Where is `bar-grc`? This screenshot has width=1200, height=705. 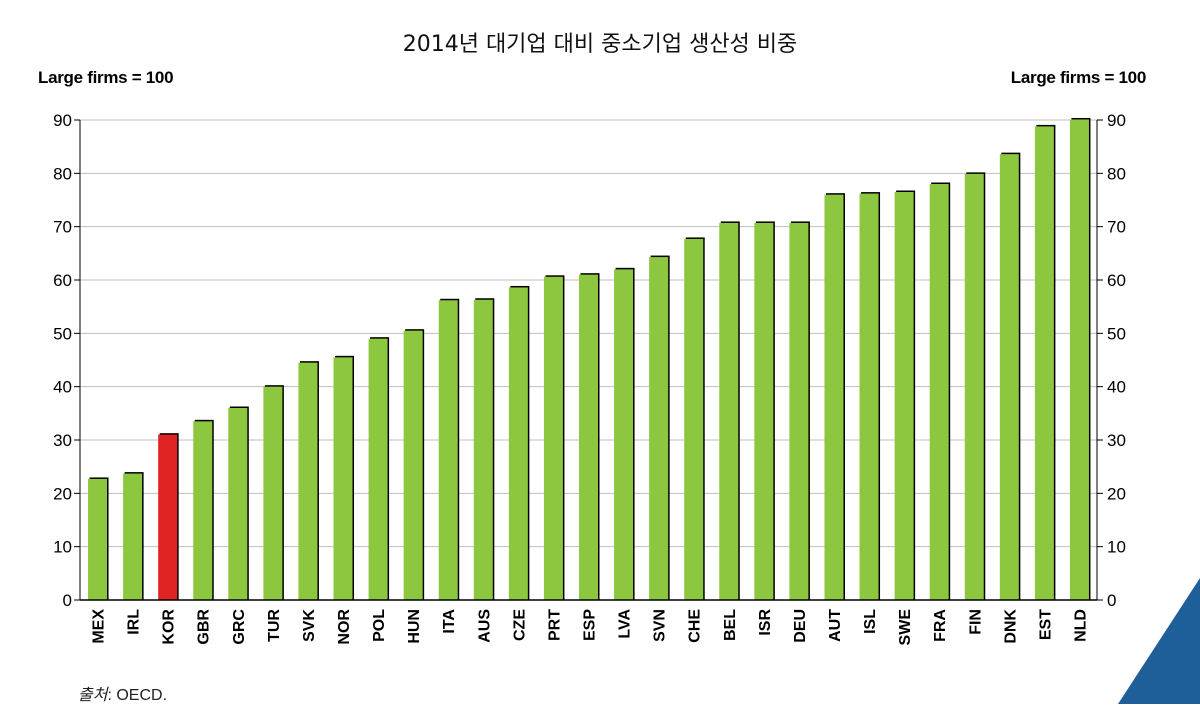
bar-grc is located at coordinates (238, 504).